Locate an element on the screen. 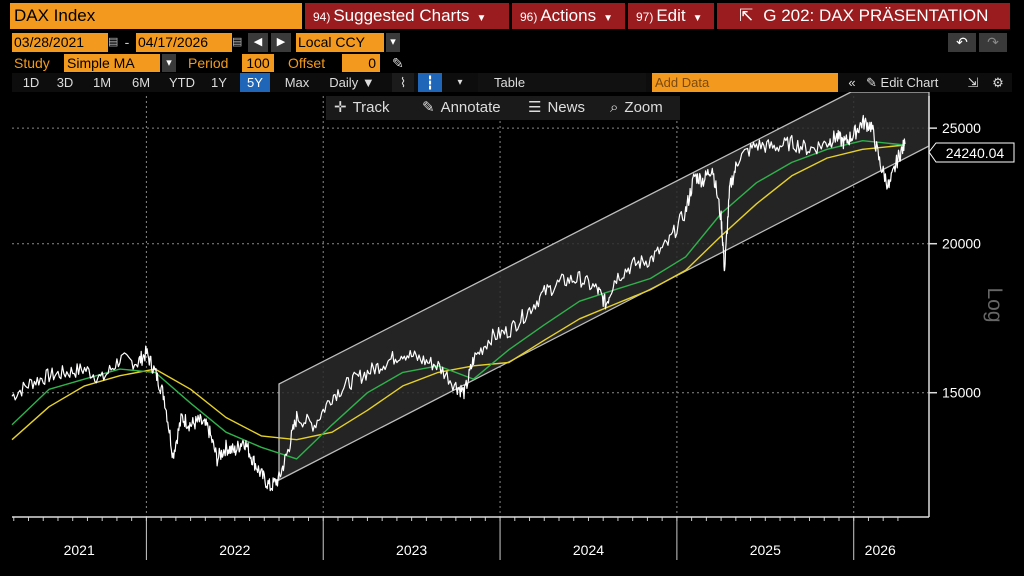 The image size is (1024, 576). start-date-input: 03/28/2021 is located at coordinates (60, 42).